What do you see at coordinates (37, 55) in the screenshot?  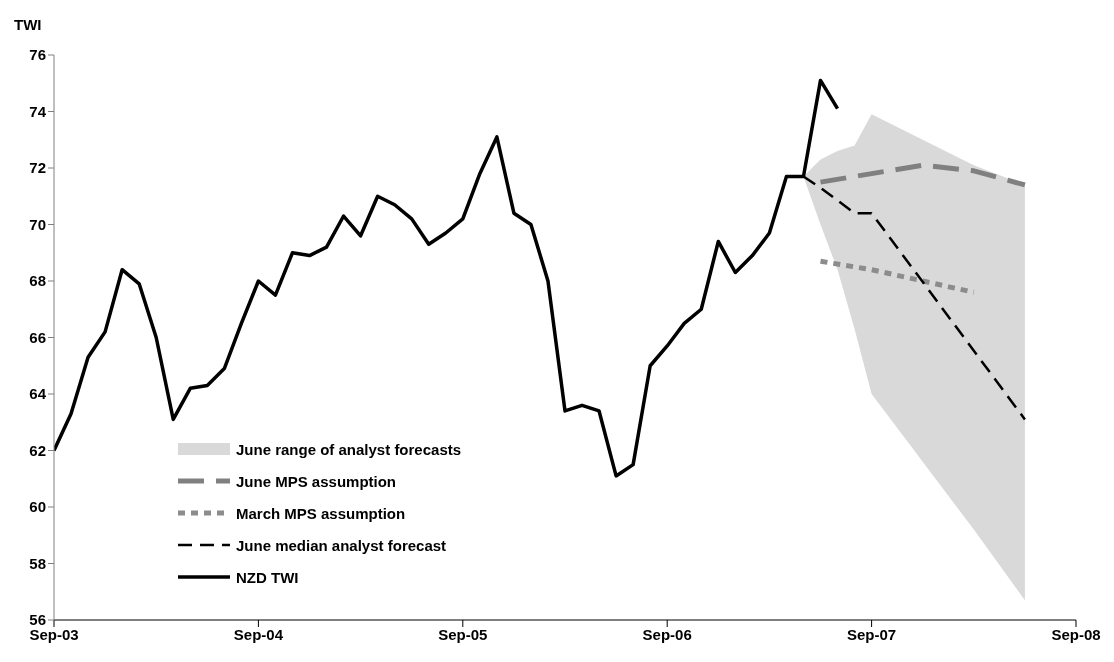 I see `y-tick-label: 76` at bounding box center [37, 55].